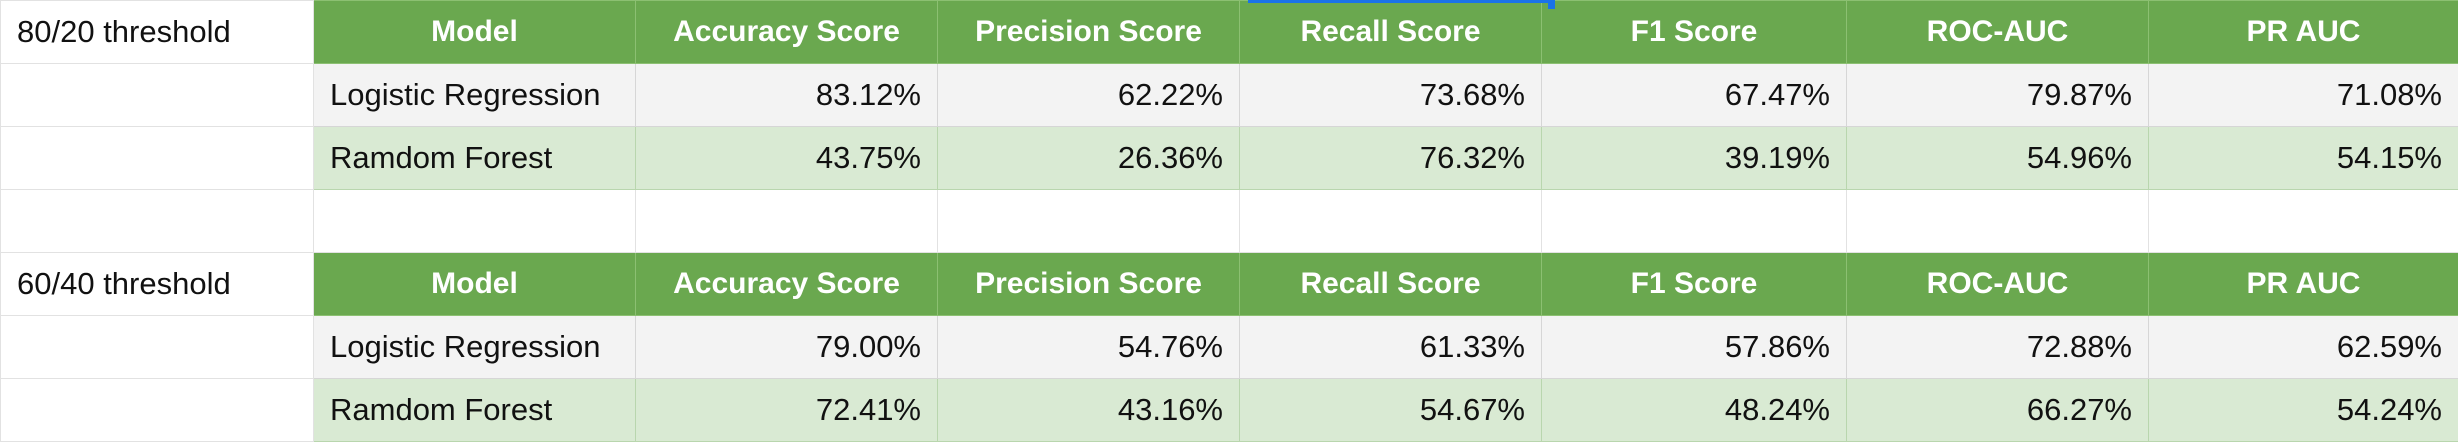 The width and height of the screenshot is (2458, 448). I want to click on roc-auc-cell: 54.96%, so click(1997, 158).